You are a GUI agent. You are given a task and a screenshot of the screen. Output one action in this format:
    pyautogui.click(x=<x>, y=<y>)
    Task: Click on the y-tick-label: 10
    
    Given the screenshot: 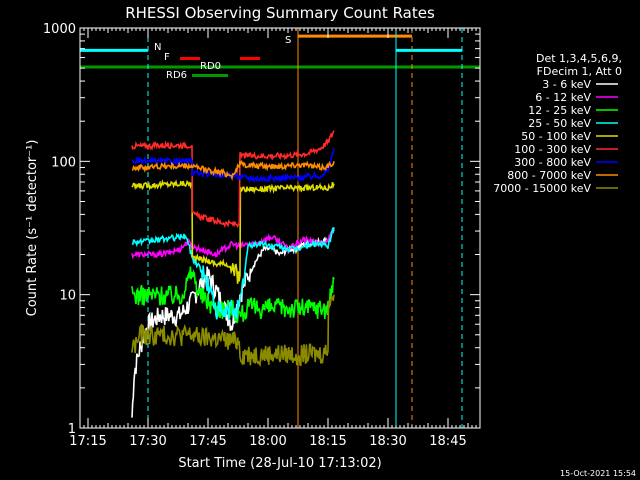 What is the action you would take?
    pyautogui.click(x=67, y=296)
    